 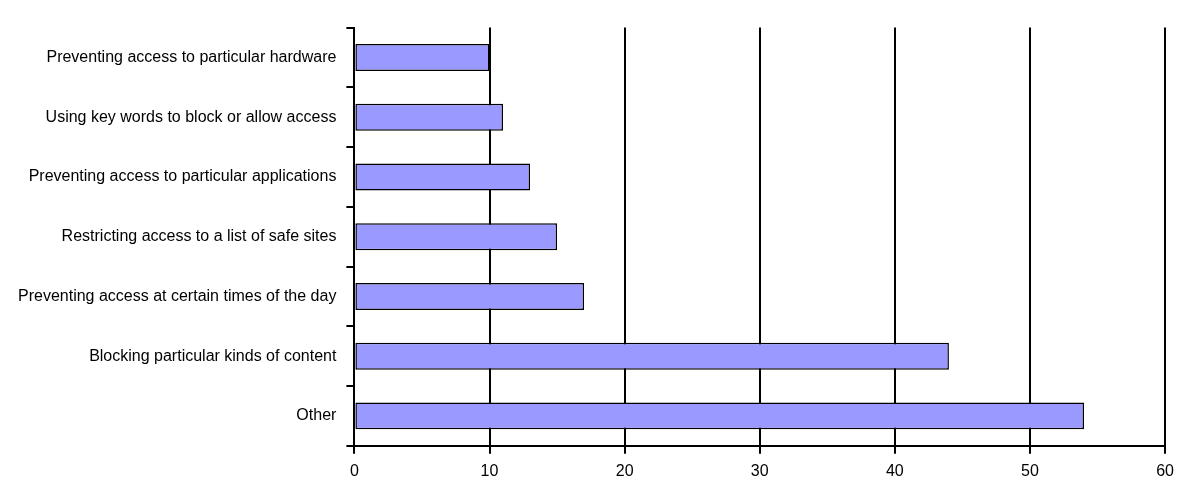 What do you see at coordinates (624, 470) in the screenshot?
I see `x-tick-label: 20` at bounding box center [624, 470].